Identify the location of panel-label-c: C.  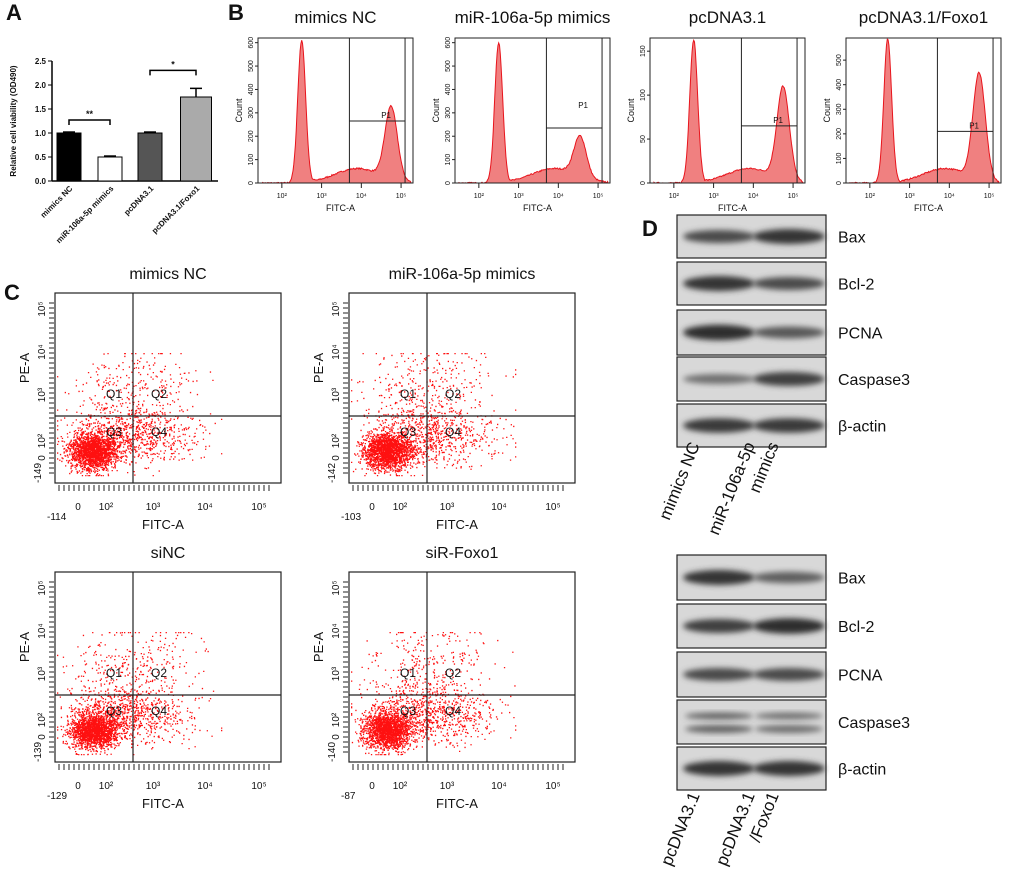
(12, 292).